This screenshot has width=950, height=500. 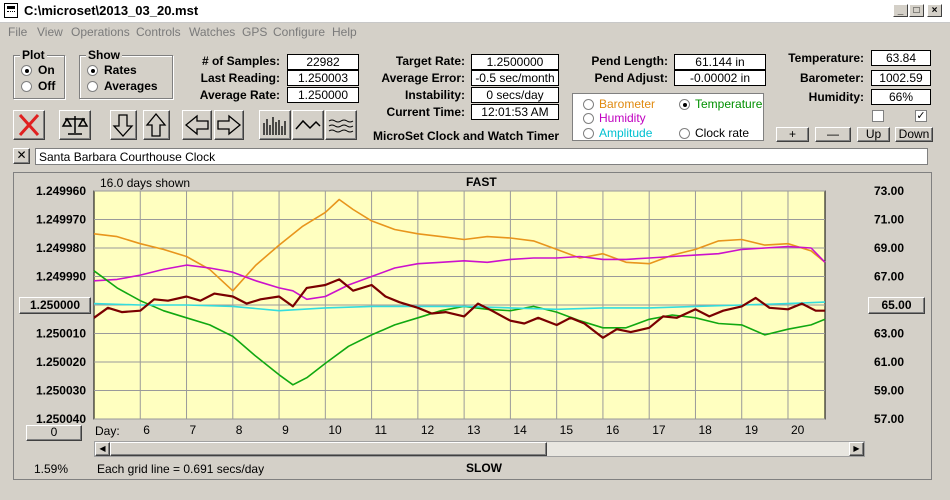 I want to click on clear-name-button: ✕, so click(x=21, y=156).